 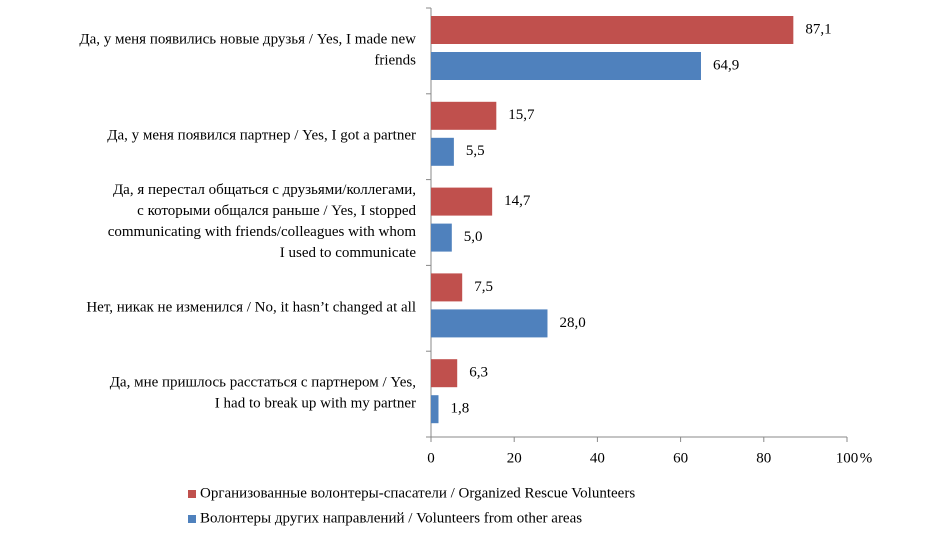 What do you see at coordinates (348, 253) in the screenshot?
I see `category-label-line: I used to communicate` at bounding box center [348, 253].